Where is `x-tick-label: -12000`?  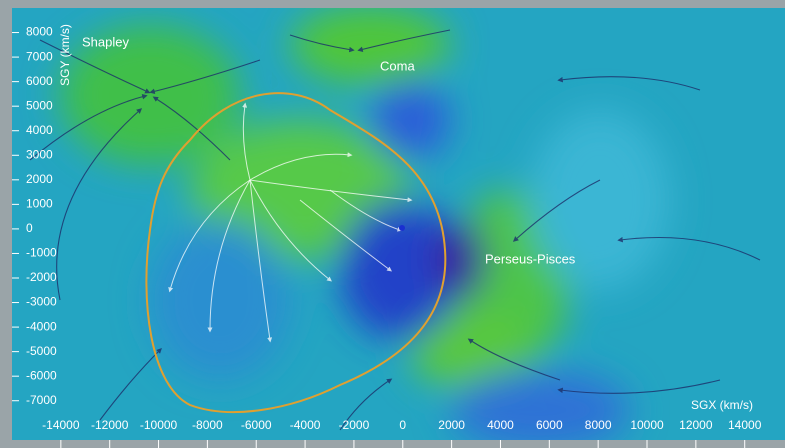
x-tick-label: -12000 is located at coordinates (110, 425).